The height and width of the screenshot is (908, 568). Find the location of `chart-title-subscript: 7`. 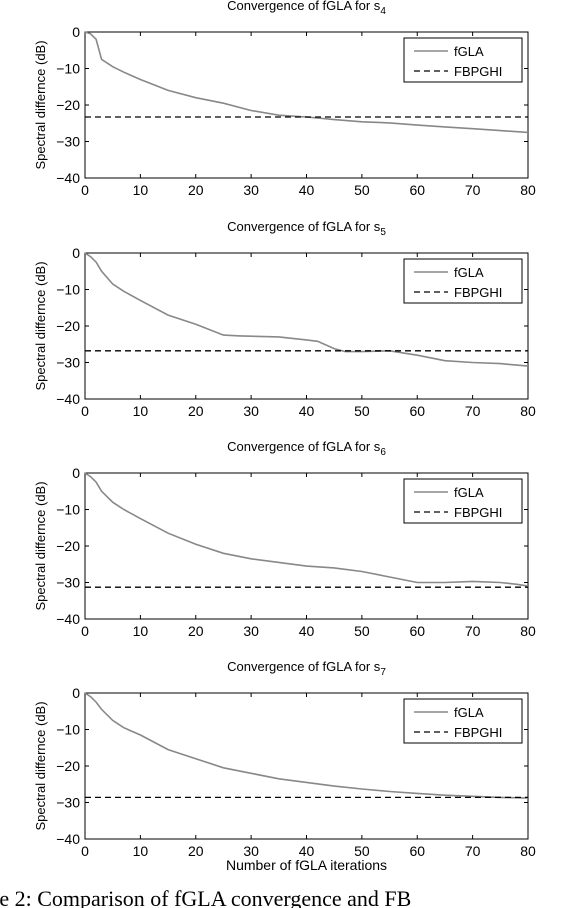

chart-title-subscript: 7 is located at coordinates (383, 672).